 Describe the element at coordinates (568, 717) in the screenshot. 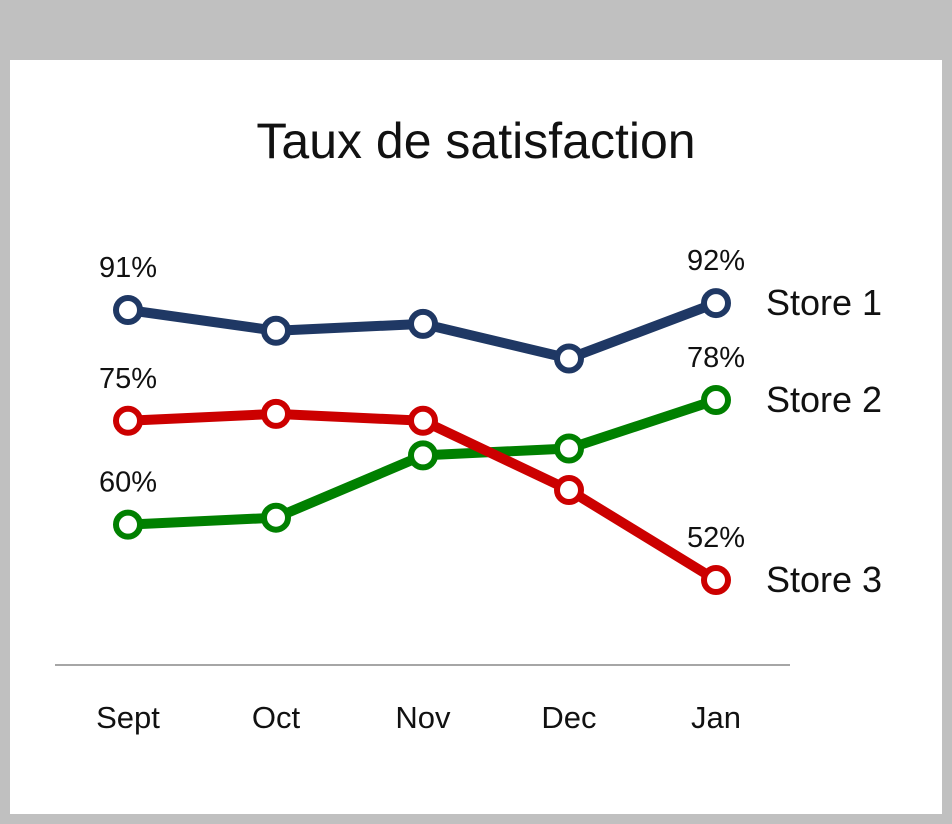

I see `x-tick-label: Dec` at that location.